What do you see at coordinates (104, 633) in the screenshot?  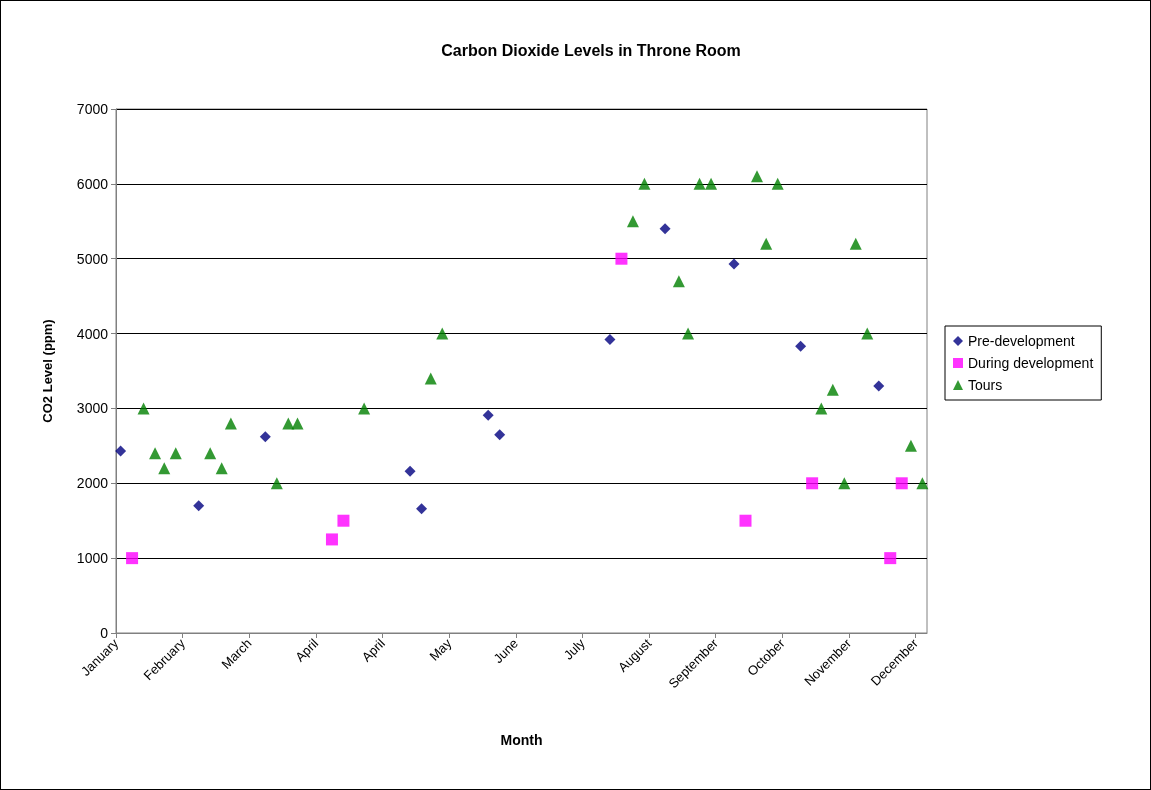 I see `y-tick-label: 0` at bounding box center [104, 633].